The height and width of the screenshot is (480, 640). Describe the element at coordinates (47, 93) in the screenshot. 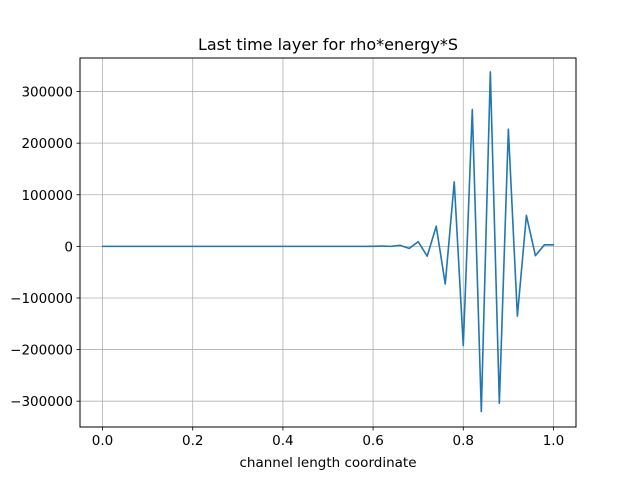

I see `y-tick-label: 300000` at that location.